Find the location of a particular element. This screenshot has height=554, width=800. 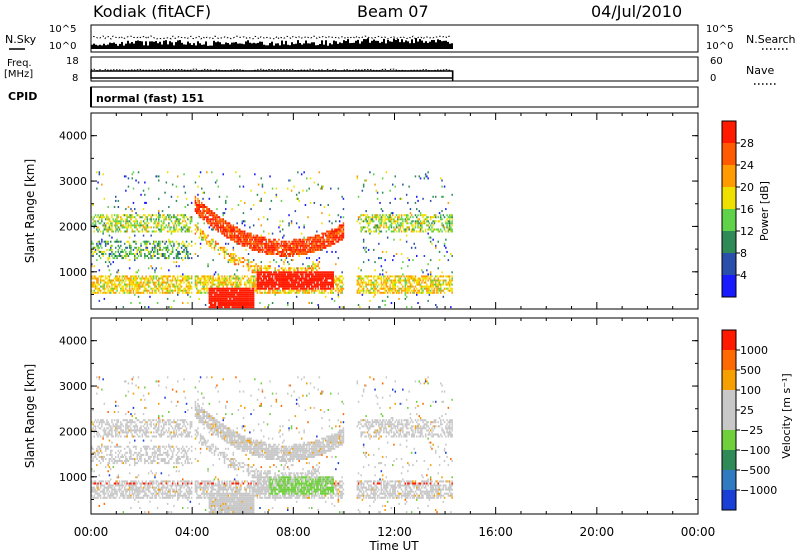

velocity-cell is located at coordinates (92, 487).